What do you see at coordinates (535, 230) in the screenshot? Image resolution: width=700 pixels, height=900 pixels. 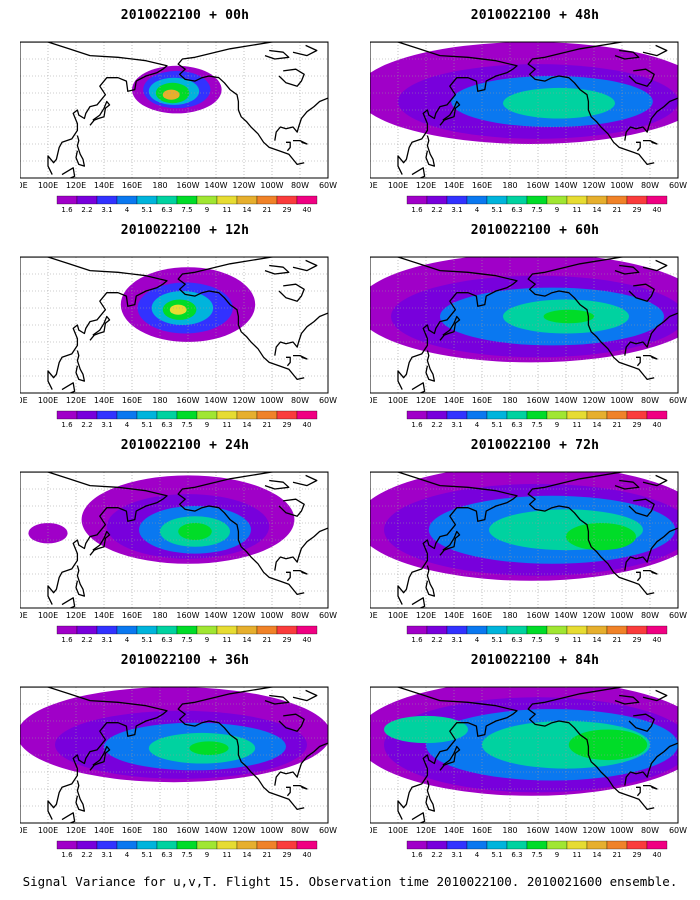 I see `panel-title: 2010022100 + 60h` at bounding box center [535, 230].